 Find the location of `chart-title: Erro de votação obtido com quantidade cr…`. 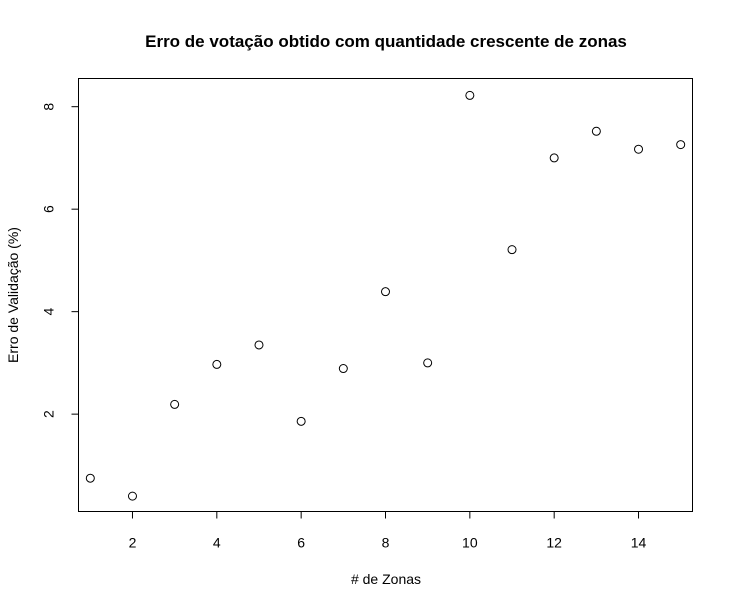

chart-title: Erro de votação obtido com quantidade cr… is located at coordinates (386, 41).